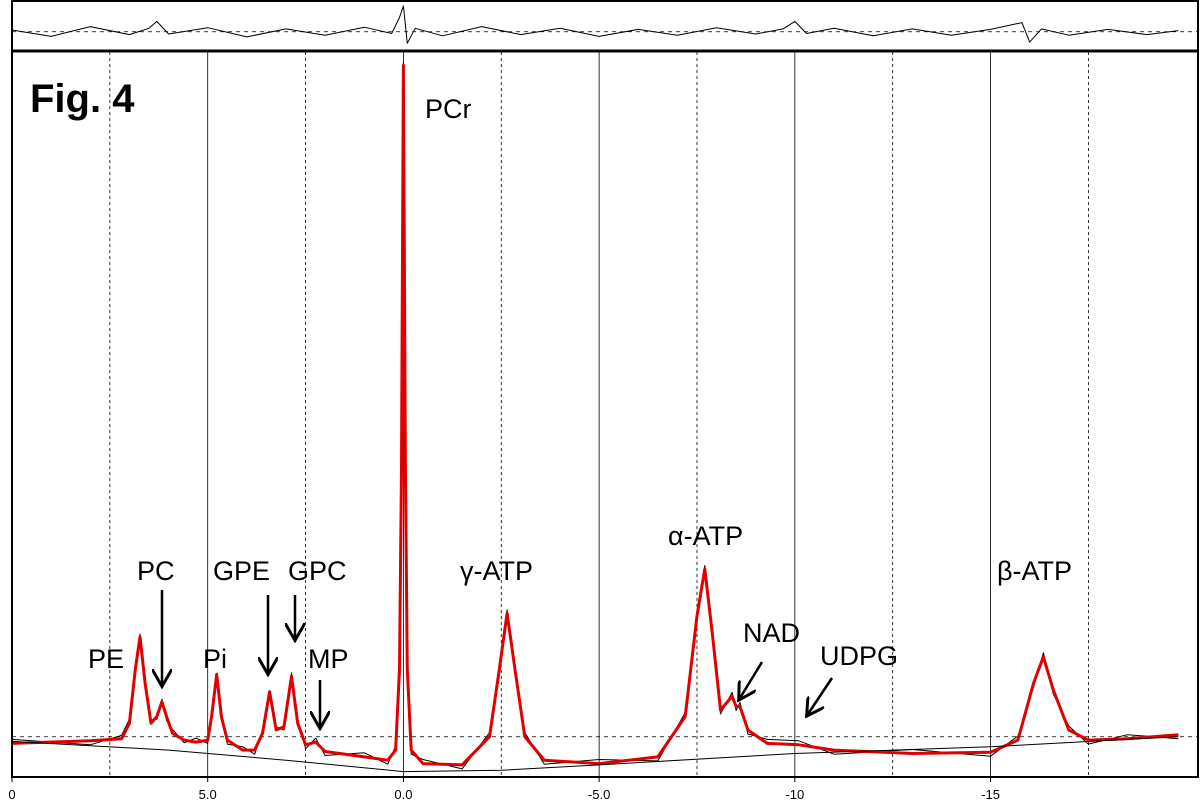  What do you see at coordinates (990, 794) in the screenshot?
I see `x-tick-label: -15` at bounding box center [990, 794].